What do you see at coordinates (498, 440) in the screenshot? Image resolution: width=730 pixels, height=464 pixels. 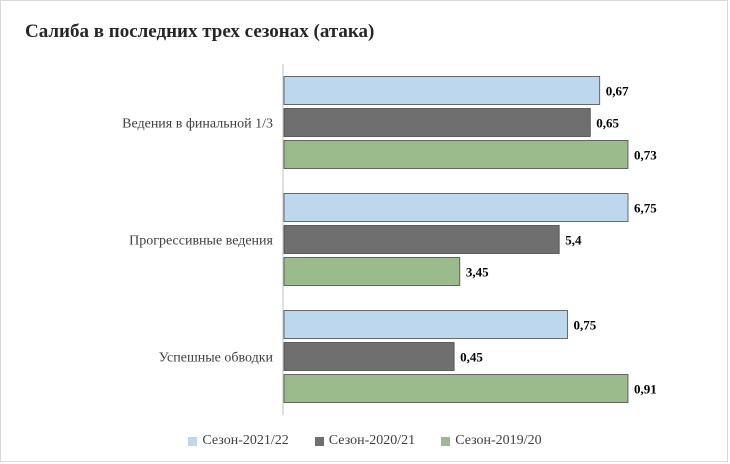 I see `legend-label-2019-20: Сезон-2019/20` at bounding box center [498, 440].